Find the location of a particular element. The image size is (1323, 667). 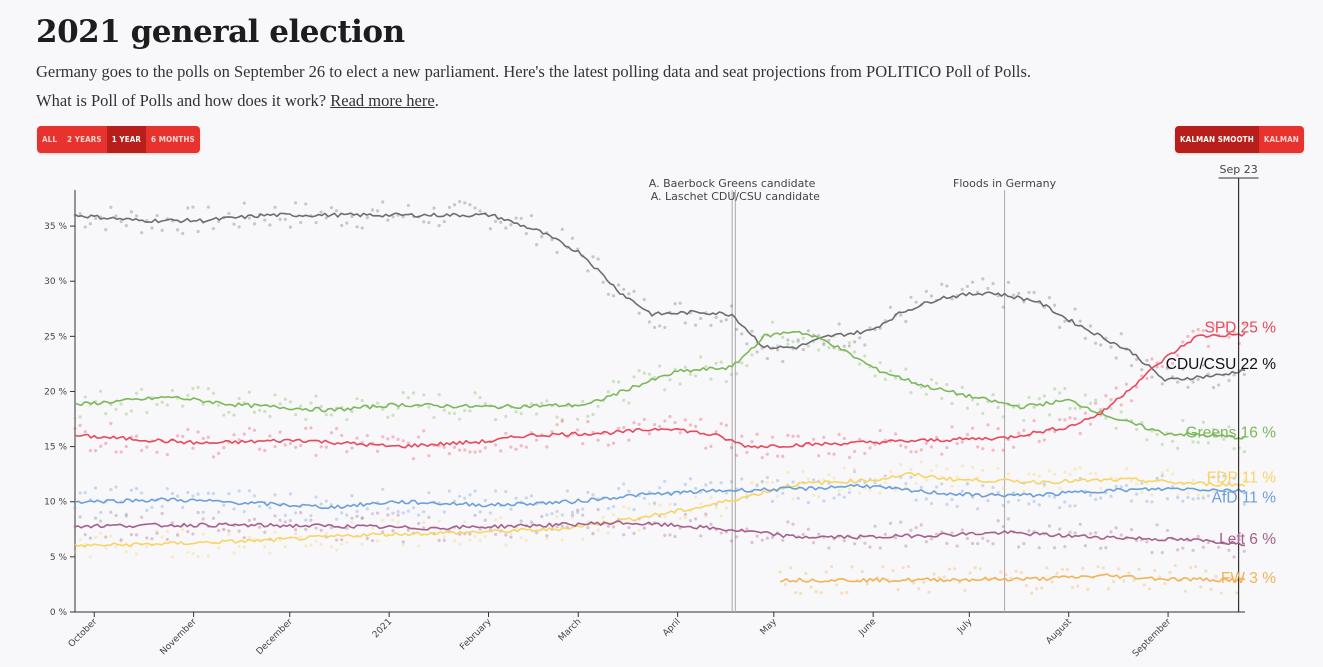

y-tick-label: 25 % is located at coordinates (55, 337).